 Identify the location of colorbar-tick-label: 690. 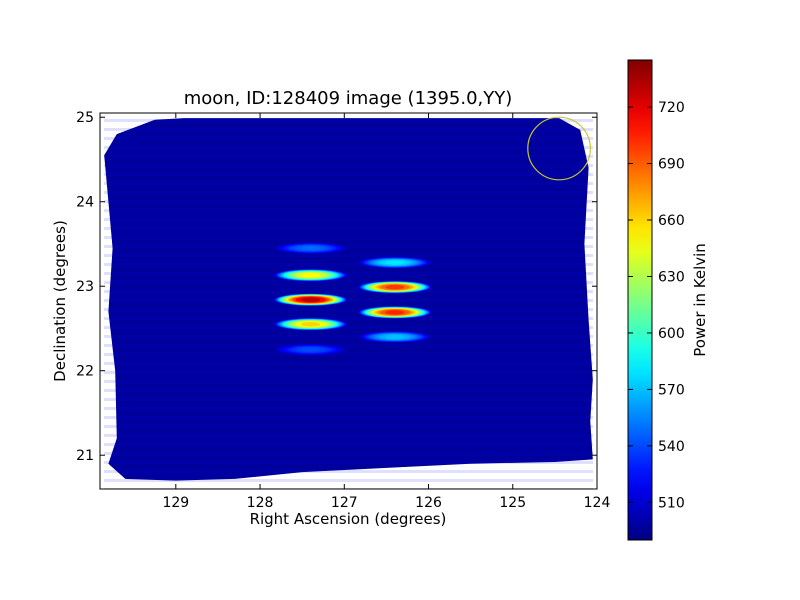
(671, 165).